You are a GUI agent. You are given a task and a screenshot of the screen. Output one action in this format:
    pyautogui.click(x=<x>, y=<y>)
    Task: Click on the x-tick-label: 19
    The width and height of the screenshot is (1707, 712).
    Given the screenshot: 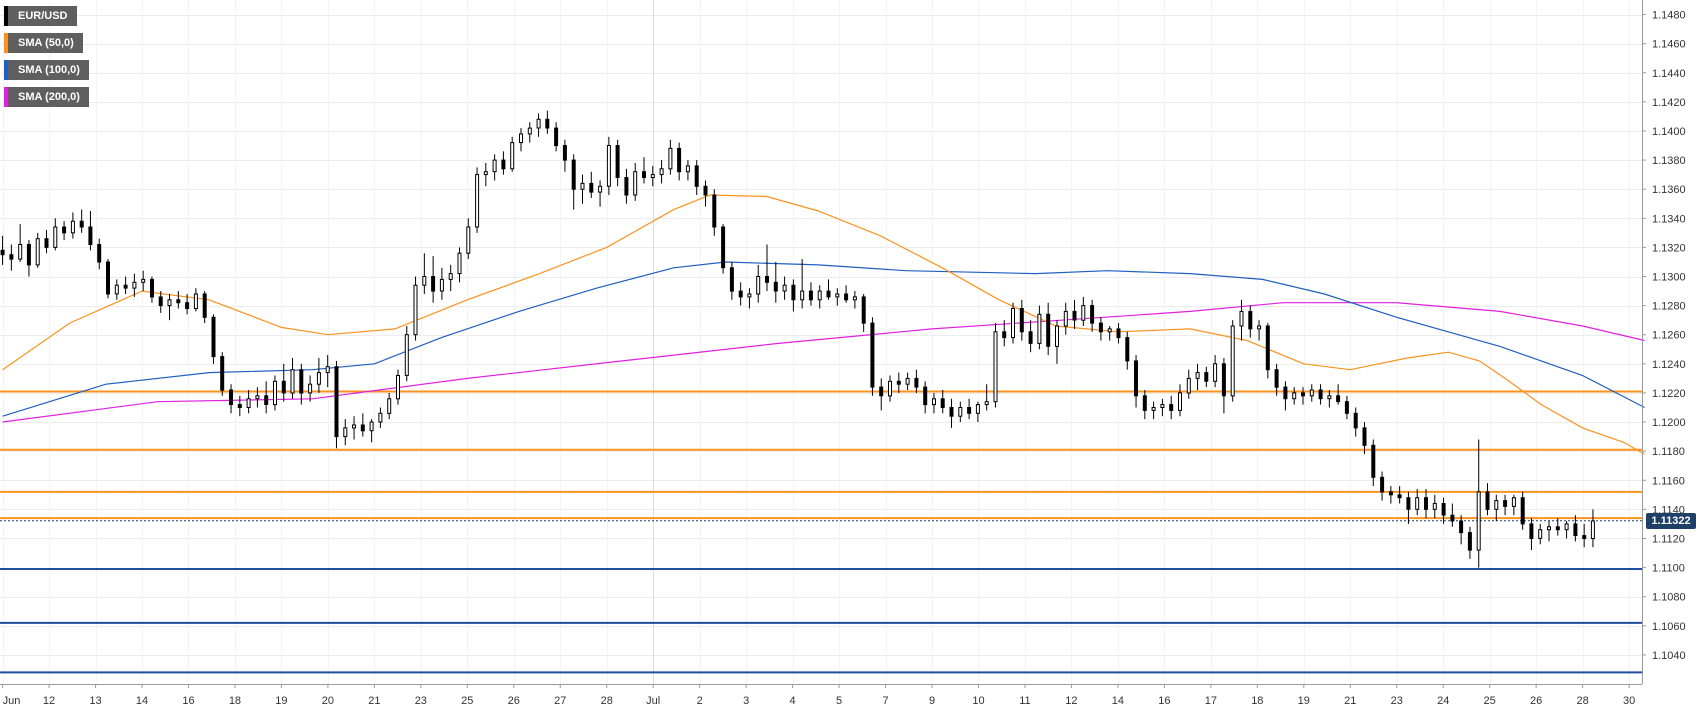 What is the action you would take?
    pyautogui.click(x=281, y=701)
    